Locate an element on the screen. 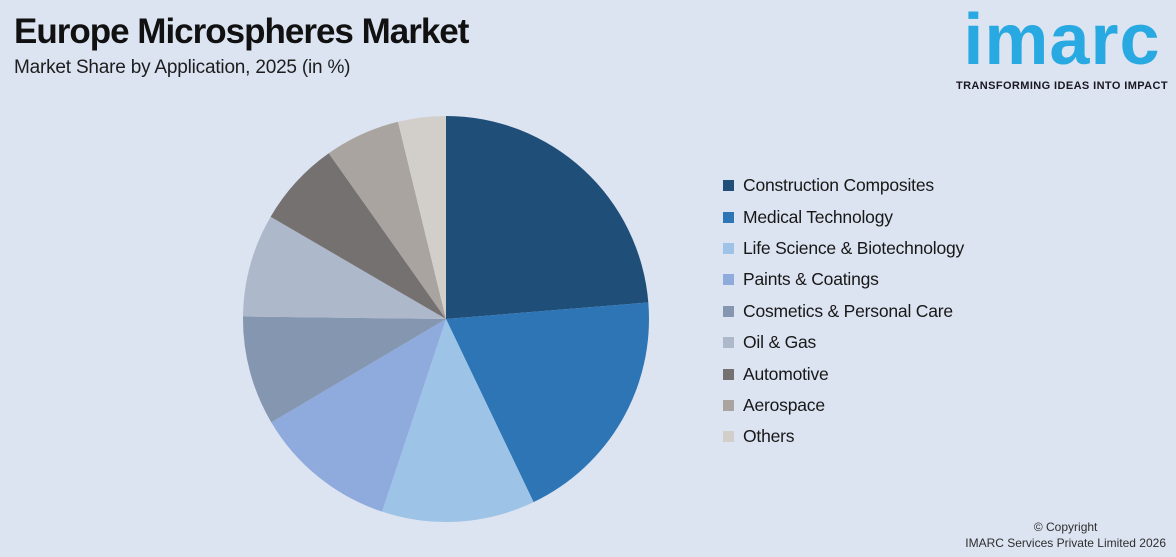  legend-item-medical-technology: Medical Technology is located at coordinates (843, 216).